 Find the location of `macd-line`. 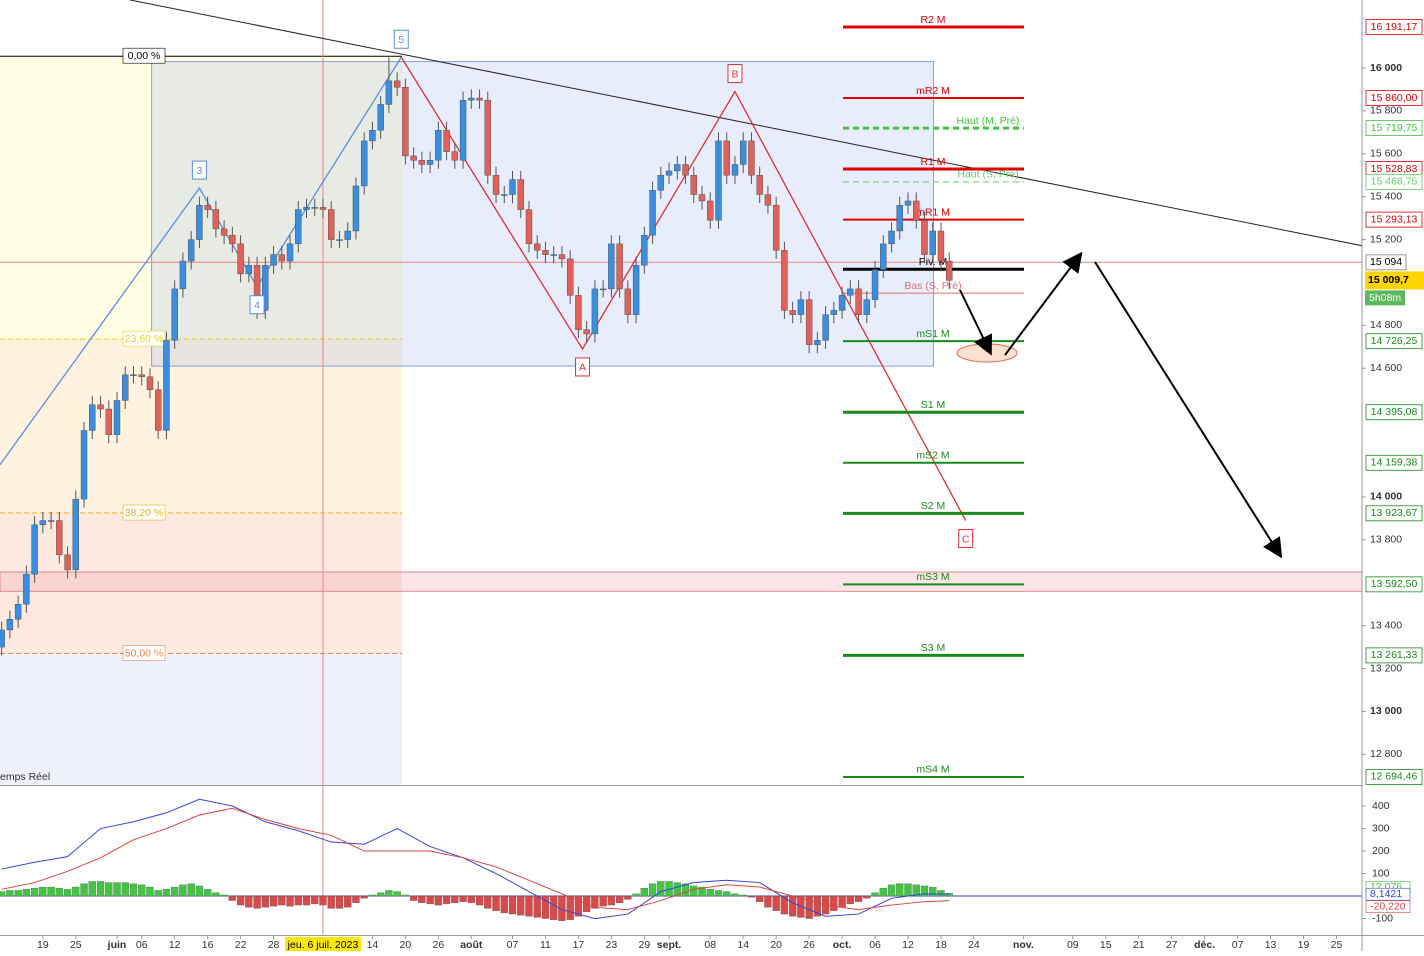

macd-line is located at coordinates (475, 859).